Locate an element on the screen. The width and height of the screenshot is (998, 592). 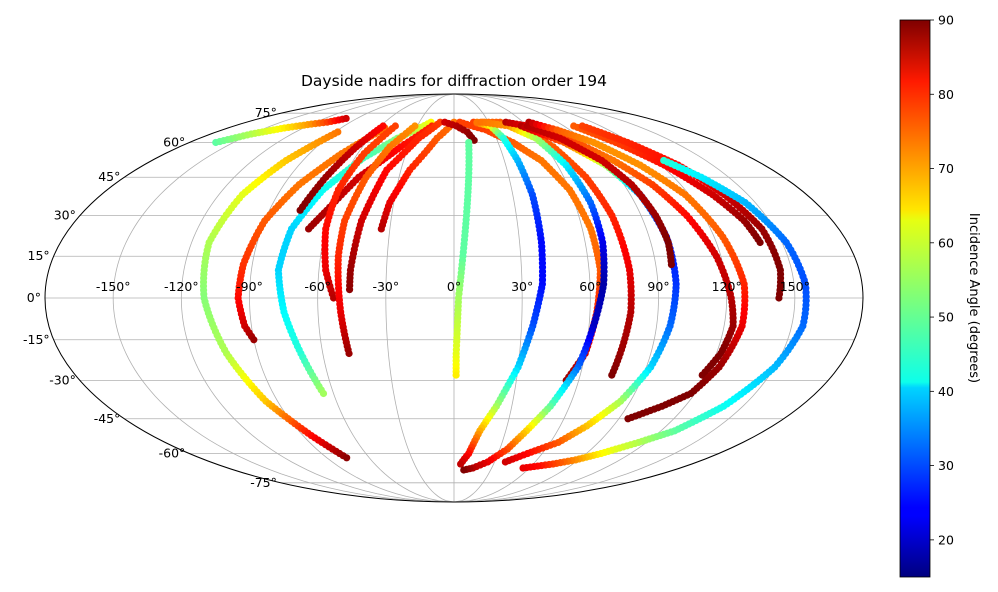
colorbar-tick-label: 20 is located at coordinates (946, 539).